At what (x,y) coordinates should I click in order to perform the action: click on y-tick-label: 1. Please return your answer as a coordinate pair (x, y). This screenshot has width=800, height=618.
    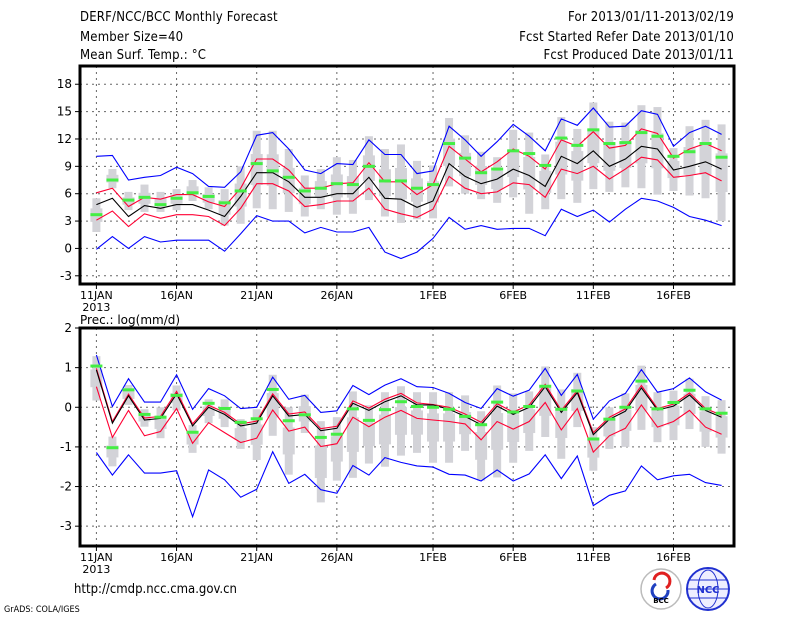
    Looking at the image, I should click on (68, 368).